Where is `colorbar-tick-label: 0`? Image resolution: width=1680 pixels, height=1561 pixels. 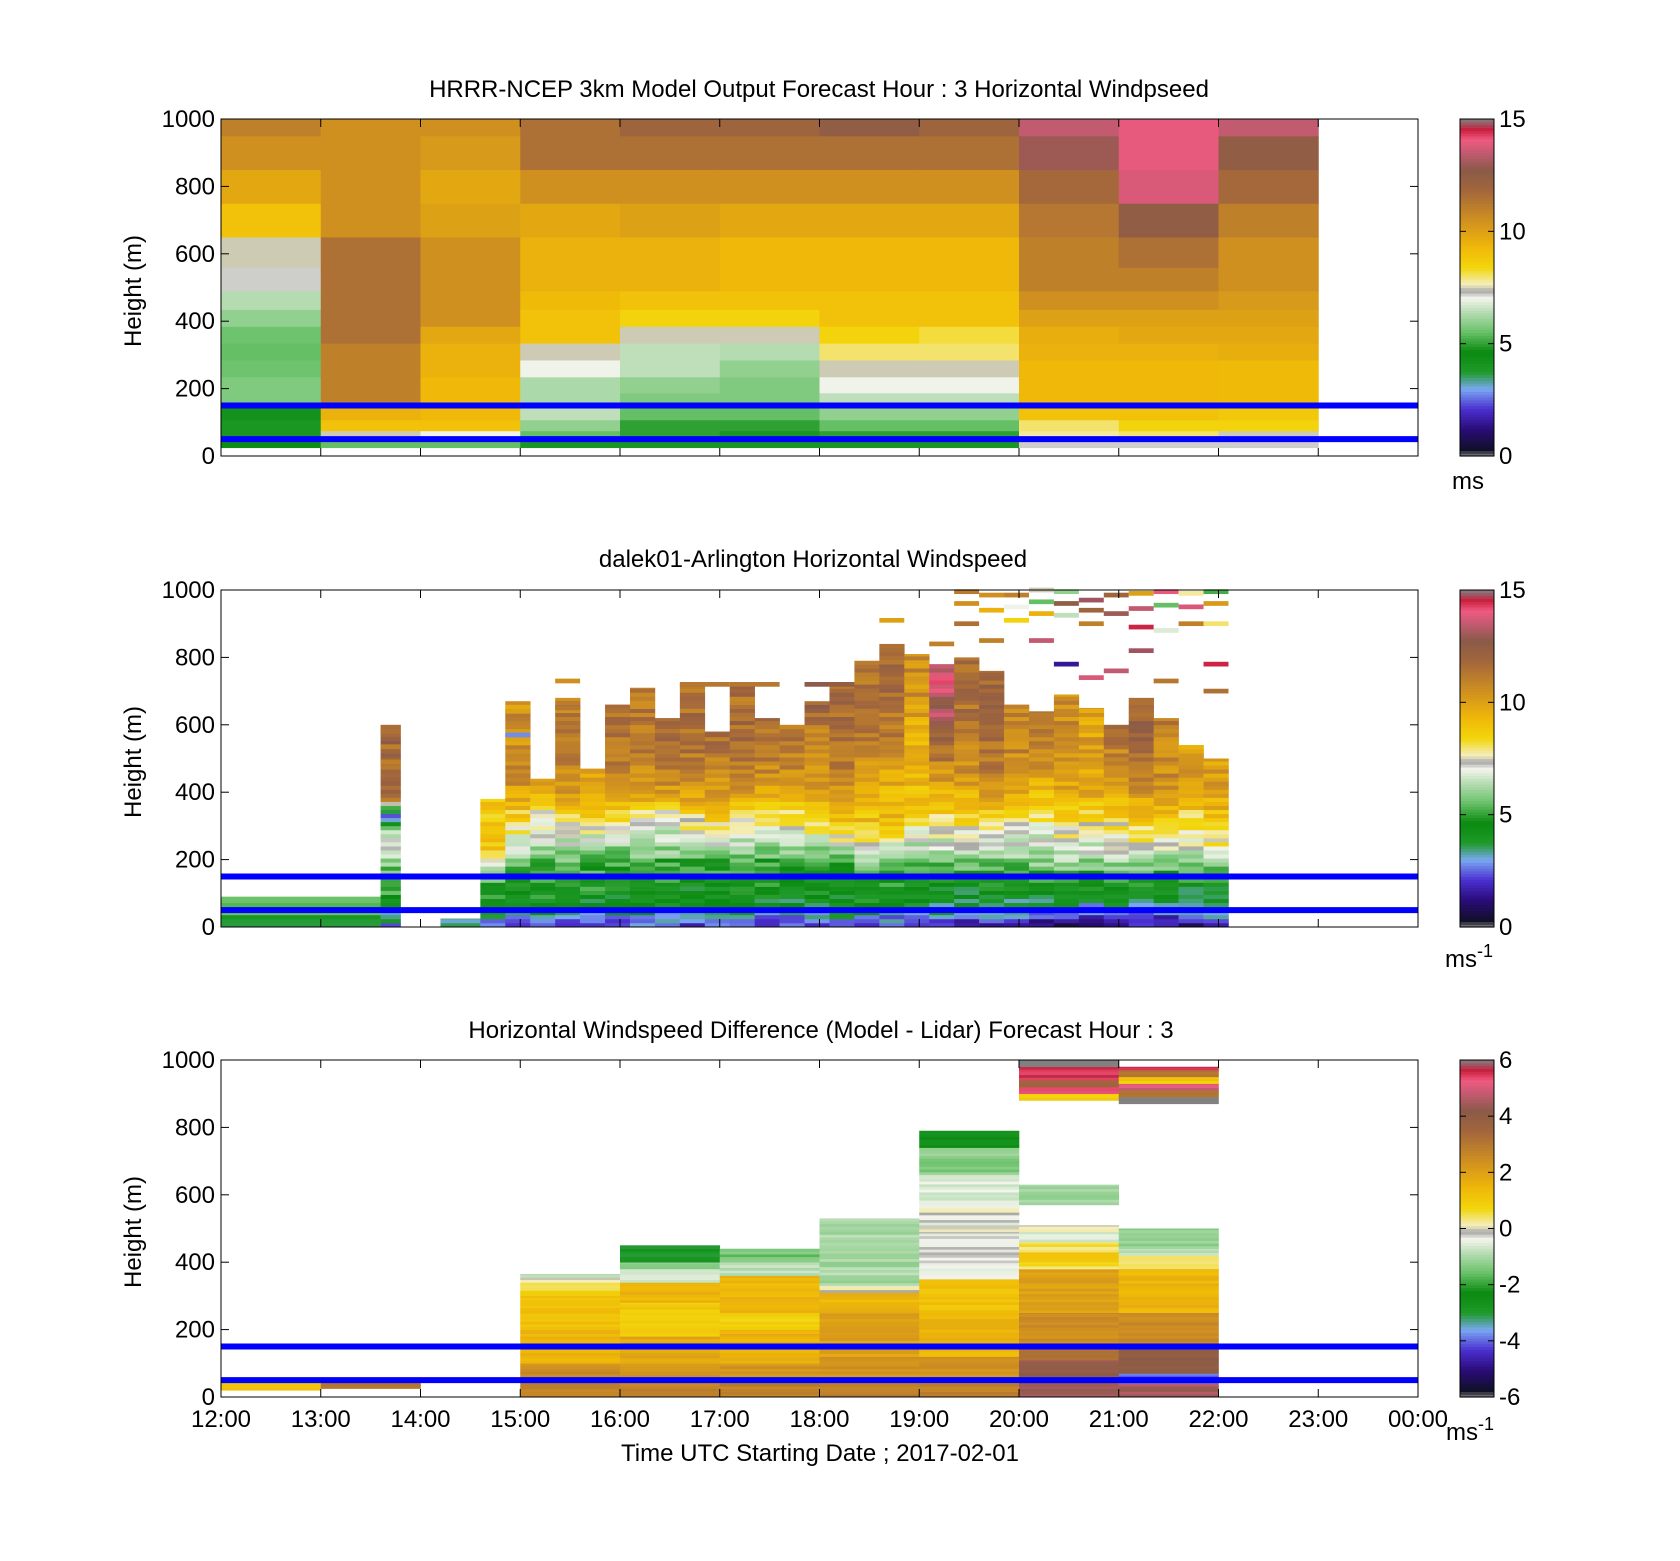
colorbar-tick-label: 0 is located at coordinates (1505, 1229).